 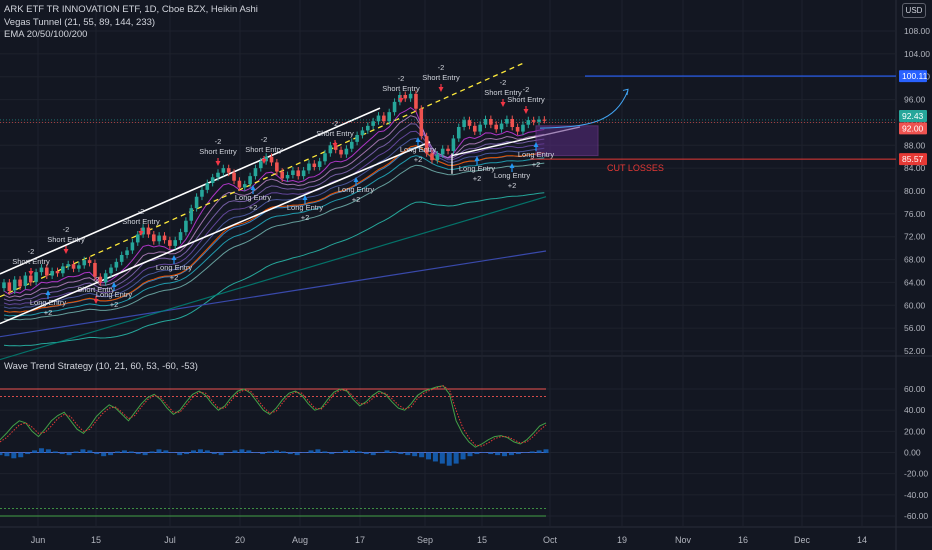 What do you see at coordinates (914, 10) in the screenshot?
I see `currency-button: USD` at bounding box center [914, 10].